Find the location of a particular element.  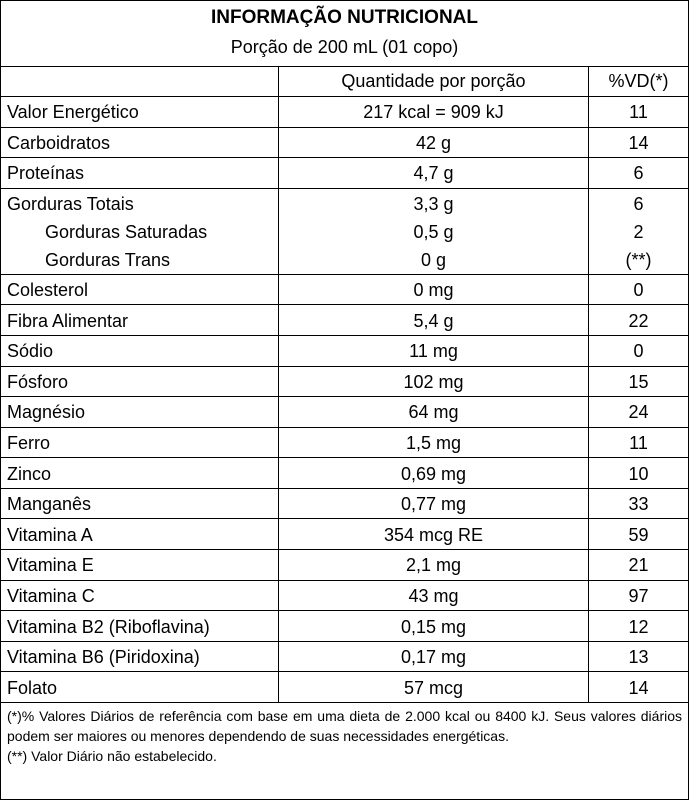

row-label: Valor Energético is located at coordinates (73, 112).